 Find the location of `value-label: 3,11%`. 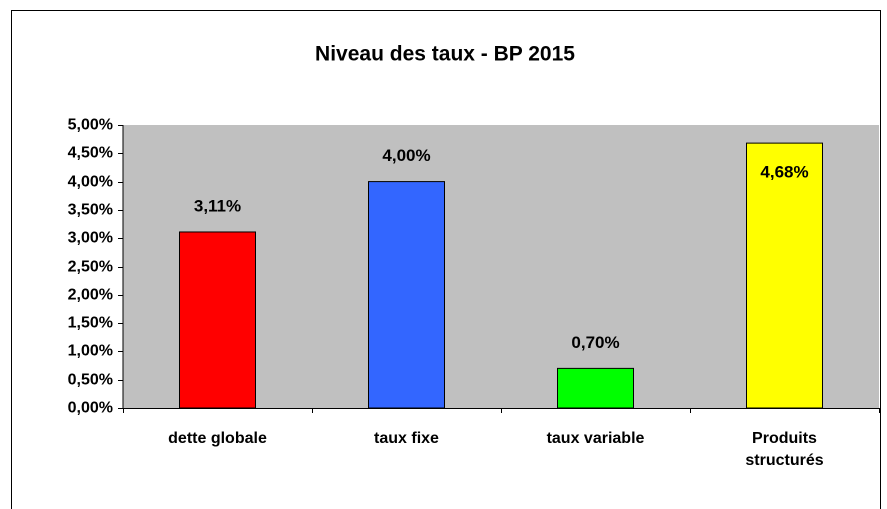

value-label: 3,11% is located at coordinates (217, 205).